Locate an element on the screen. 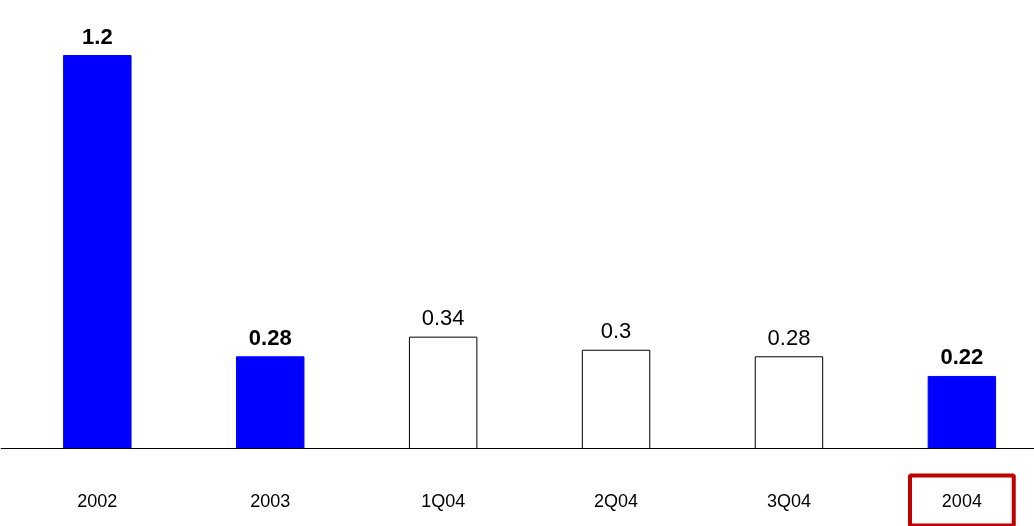 The height and width of the screenshot is (526, 1034). x-tick-label: 2002 is located at coordinates (97, 501).